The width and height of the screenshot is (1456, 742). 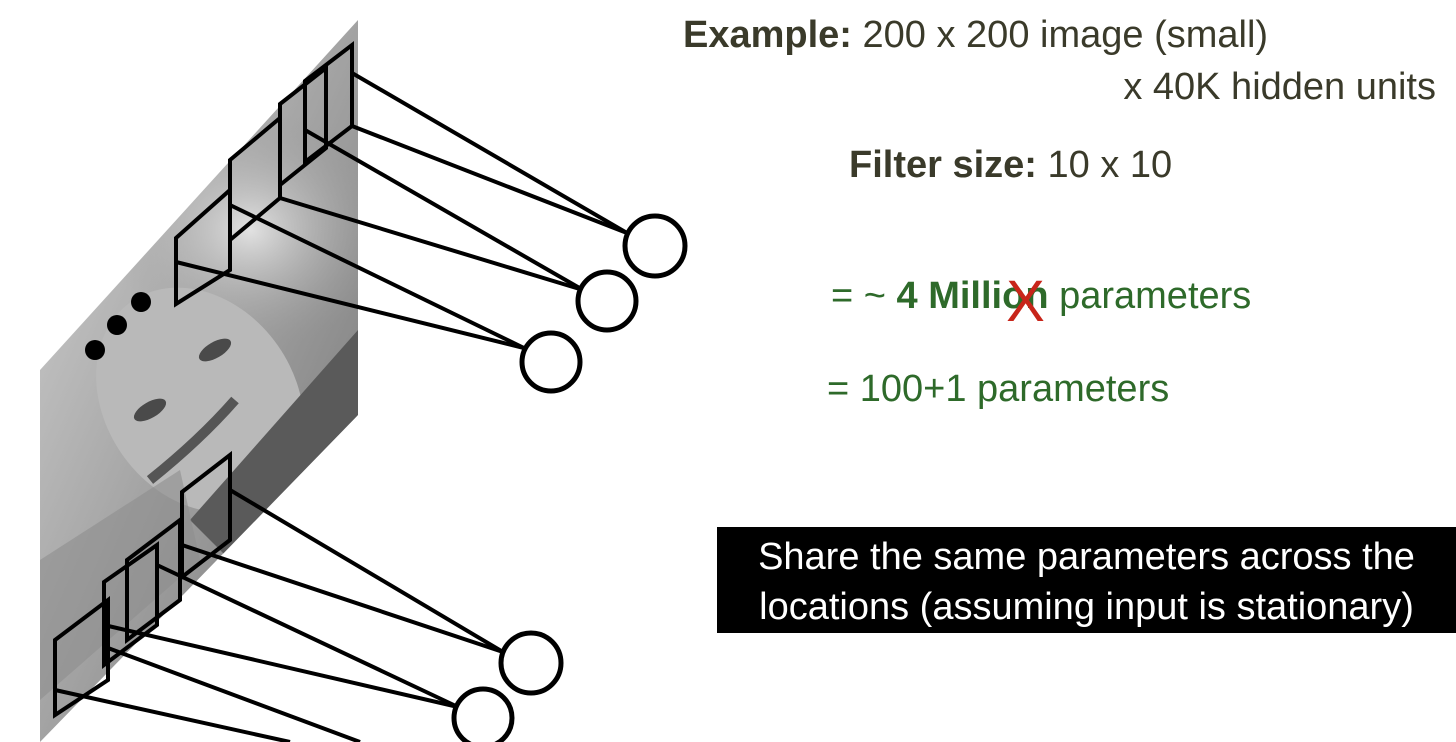 I want to click on shared-parameters-line: = 100+1 parameters, so click(x=998, y=389).